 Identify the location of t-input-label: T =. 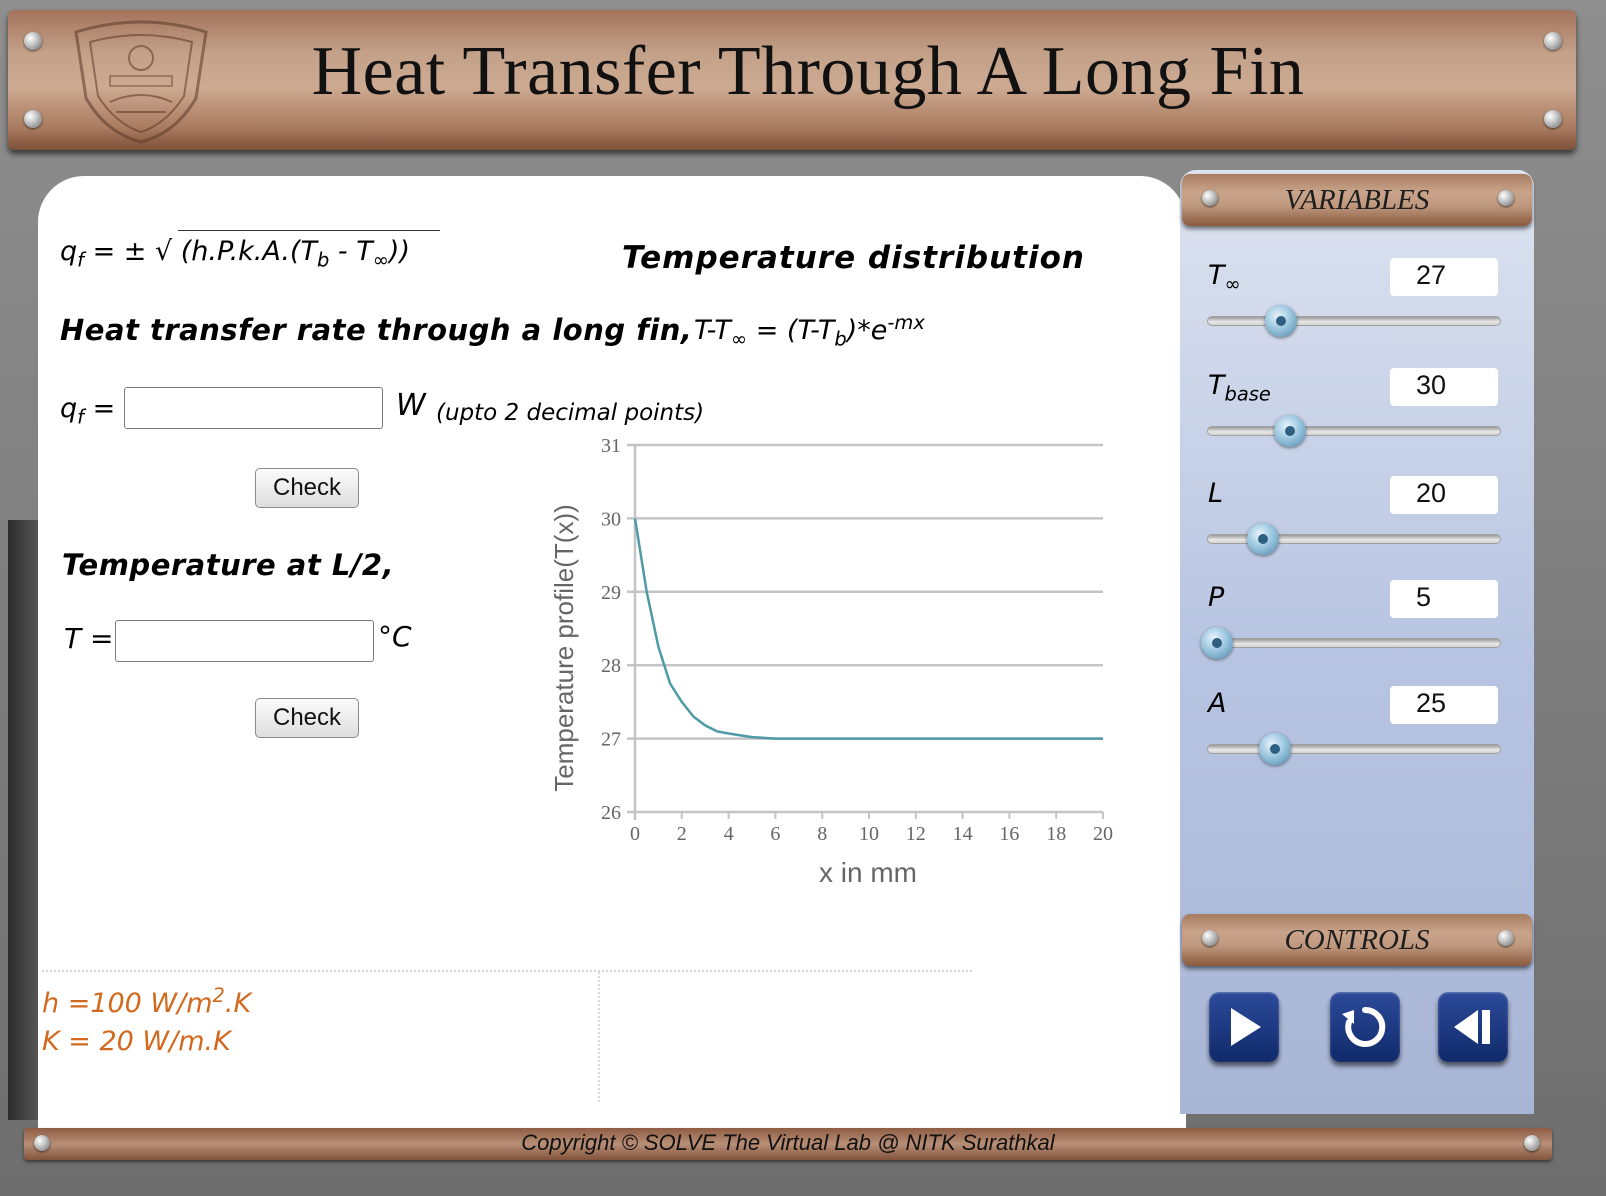
(89, 638).